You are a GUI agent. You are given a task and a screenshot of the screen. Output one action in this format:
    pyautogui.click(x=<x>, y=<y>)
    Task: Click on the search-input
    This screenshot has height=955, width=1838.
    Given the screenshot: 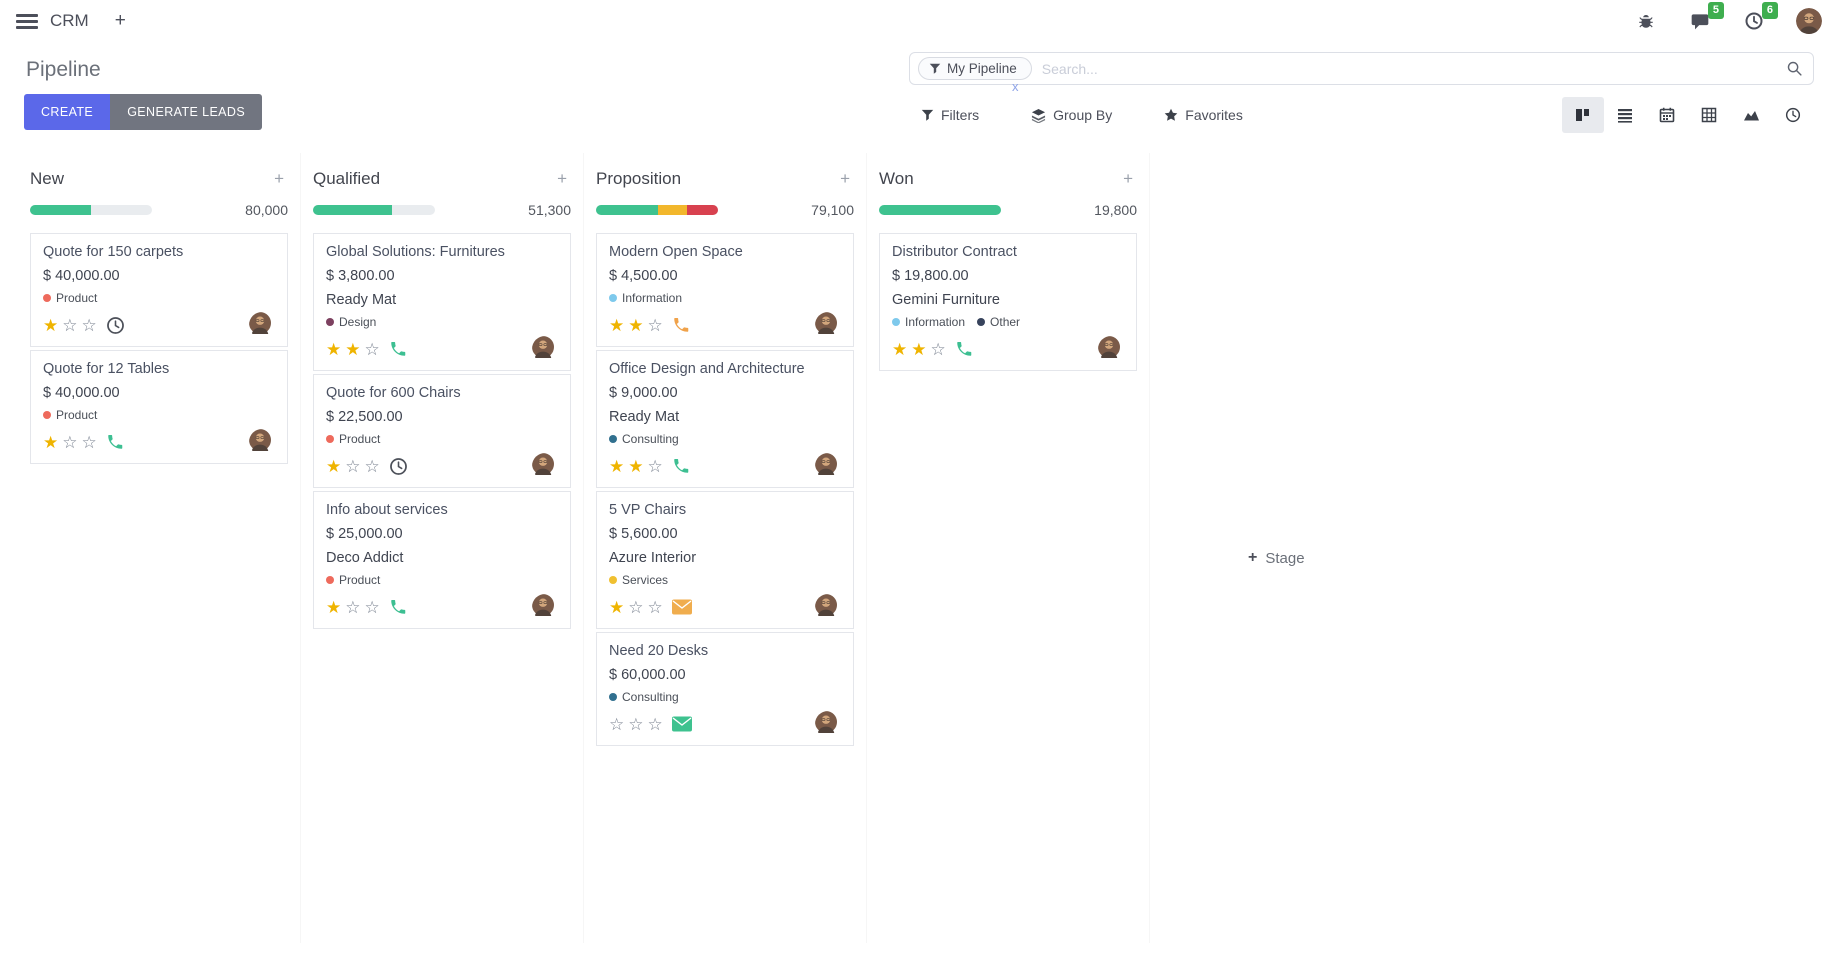 What is the action you would take?
    pyautogui.click(x=1412, y=68)
    